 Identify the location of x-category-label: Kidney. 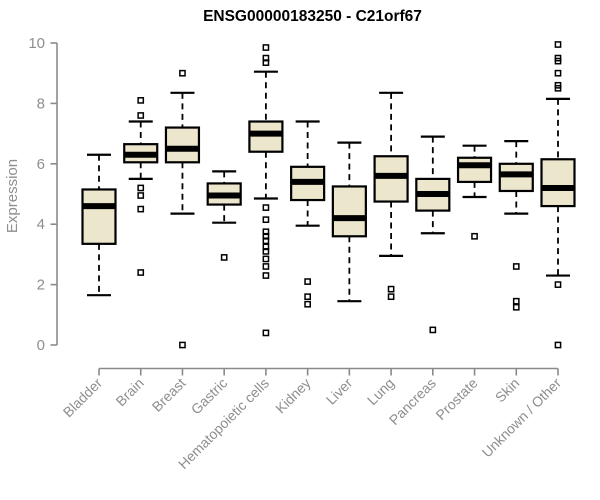
(293, 396).